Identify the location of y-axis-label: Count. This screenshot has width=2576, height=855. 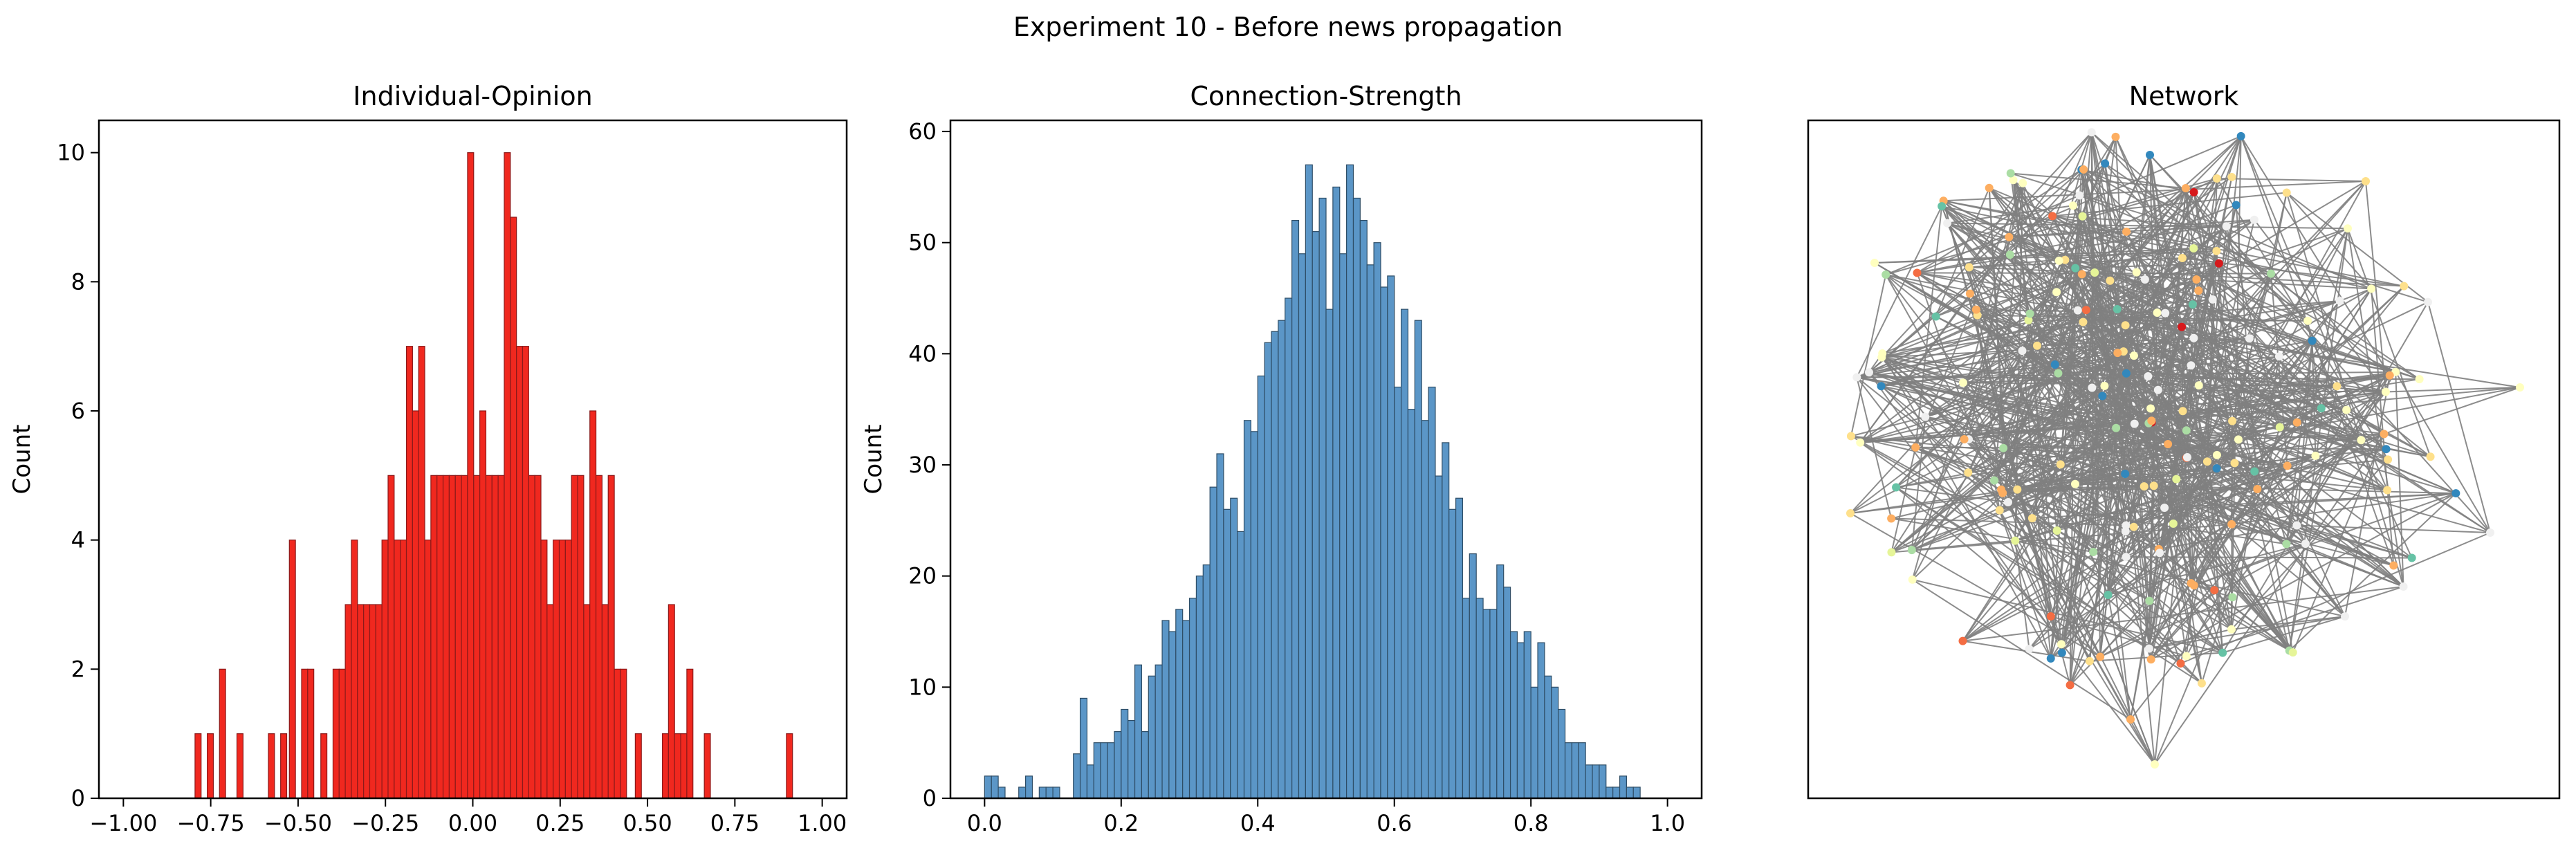
(22, 460).